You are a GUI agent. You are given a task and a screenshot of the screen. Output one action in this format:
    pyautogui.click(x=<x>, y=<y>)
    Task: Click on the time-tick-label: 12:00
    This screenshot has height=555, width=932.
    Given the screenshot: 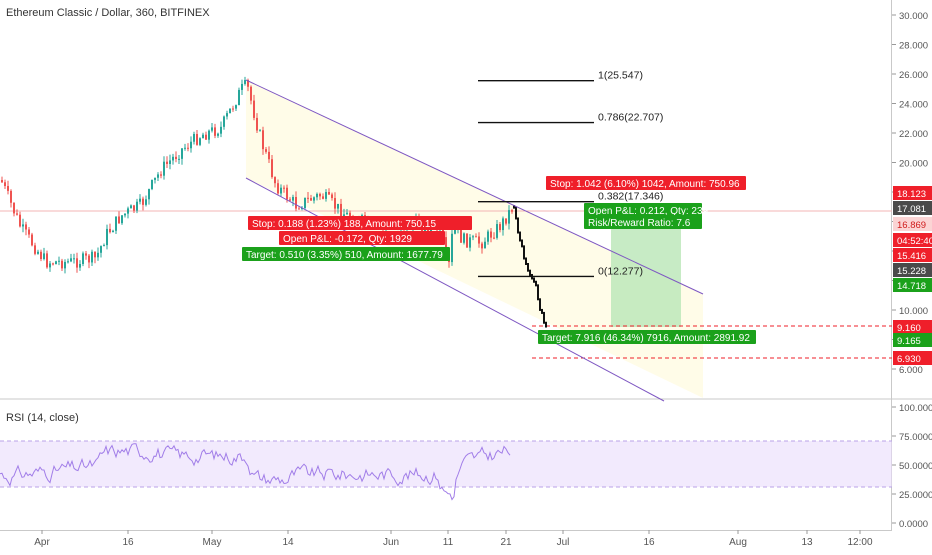 What is the action you would take?
    pyautogui.click(x=859, y=542)
    